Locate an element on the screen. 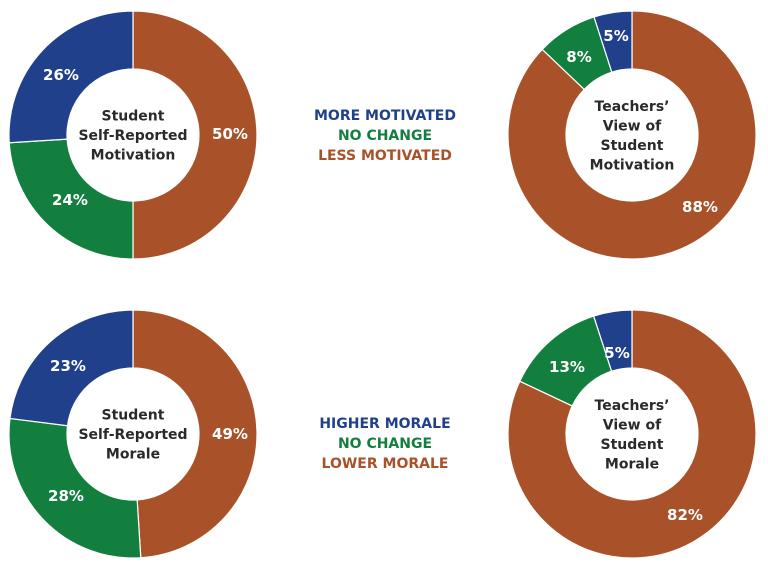 The width and height of the screenshot is (768, 571). legend-more-motivated: MORE MOTIVATED is located at coordinates (384, 116).